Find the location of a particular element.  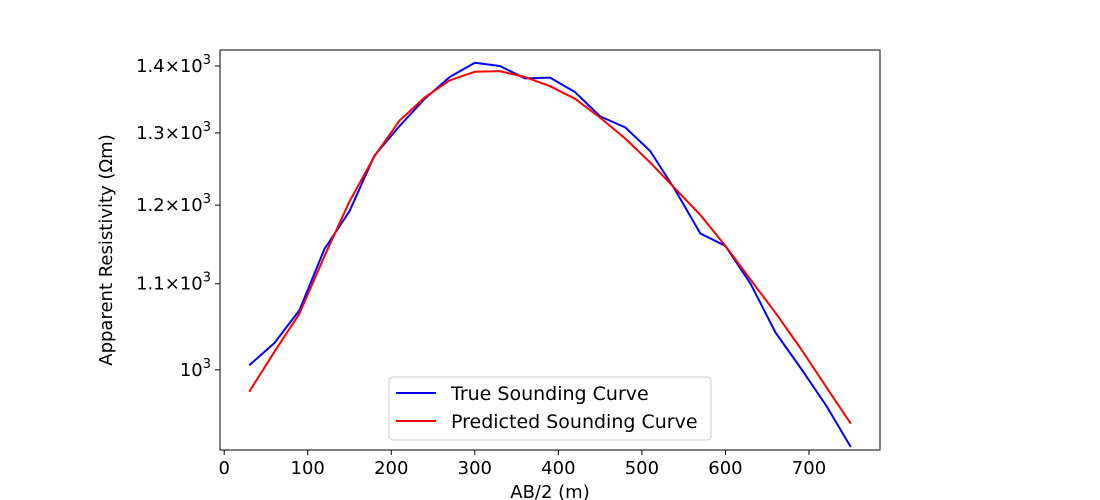

x-axis-label: AB/2 (m) is located at coordinates (549, 491).